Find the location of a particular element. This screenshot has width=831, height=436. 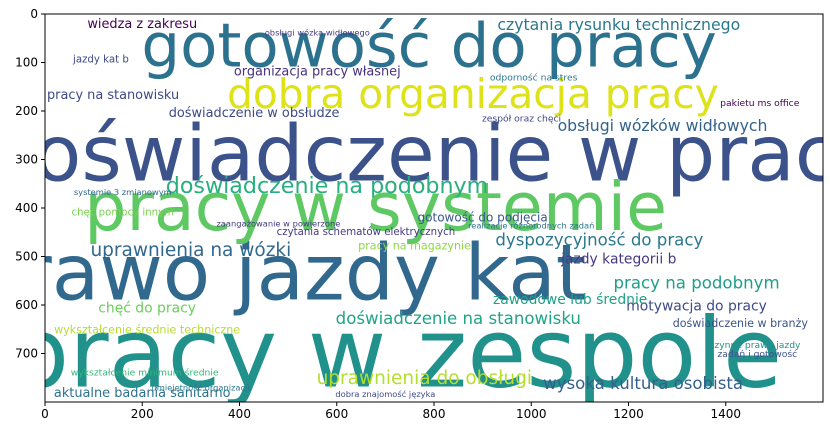

y-tick-label-1: 100 is located at coordinates (26, 63).